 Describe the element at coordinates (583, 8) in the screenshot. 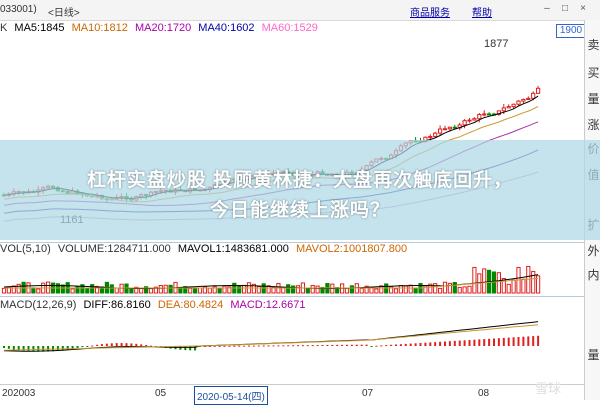

I see `close-button: ×` at that location.